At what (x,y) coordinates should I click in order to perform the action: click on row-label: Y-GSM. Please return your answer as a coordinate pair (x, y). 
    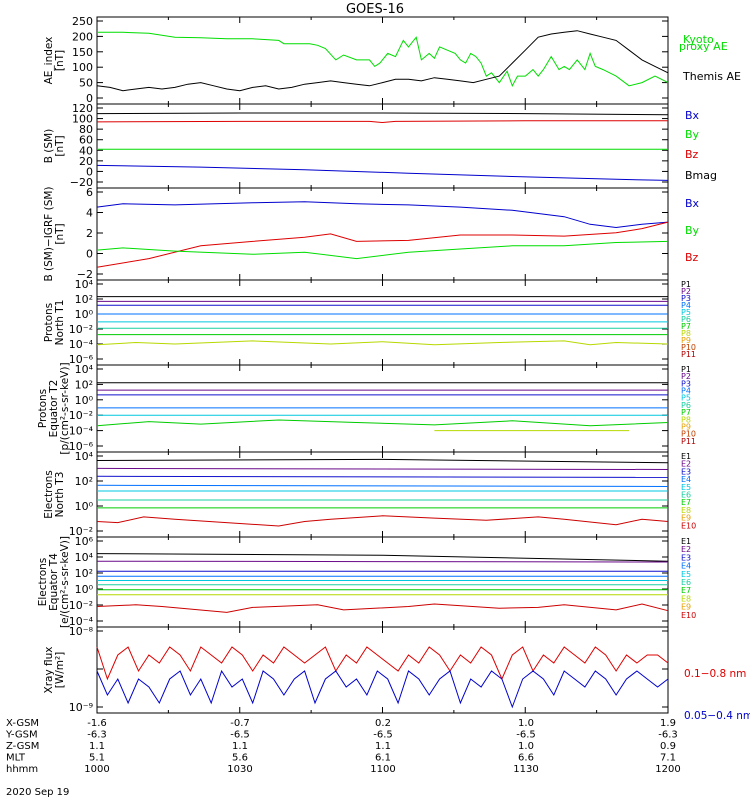
    Looking at the image, I should click on (21, 735).